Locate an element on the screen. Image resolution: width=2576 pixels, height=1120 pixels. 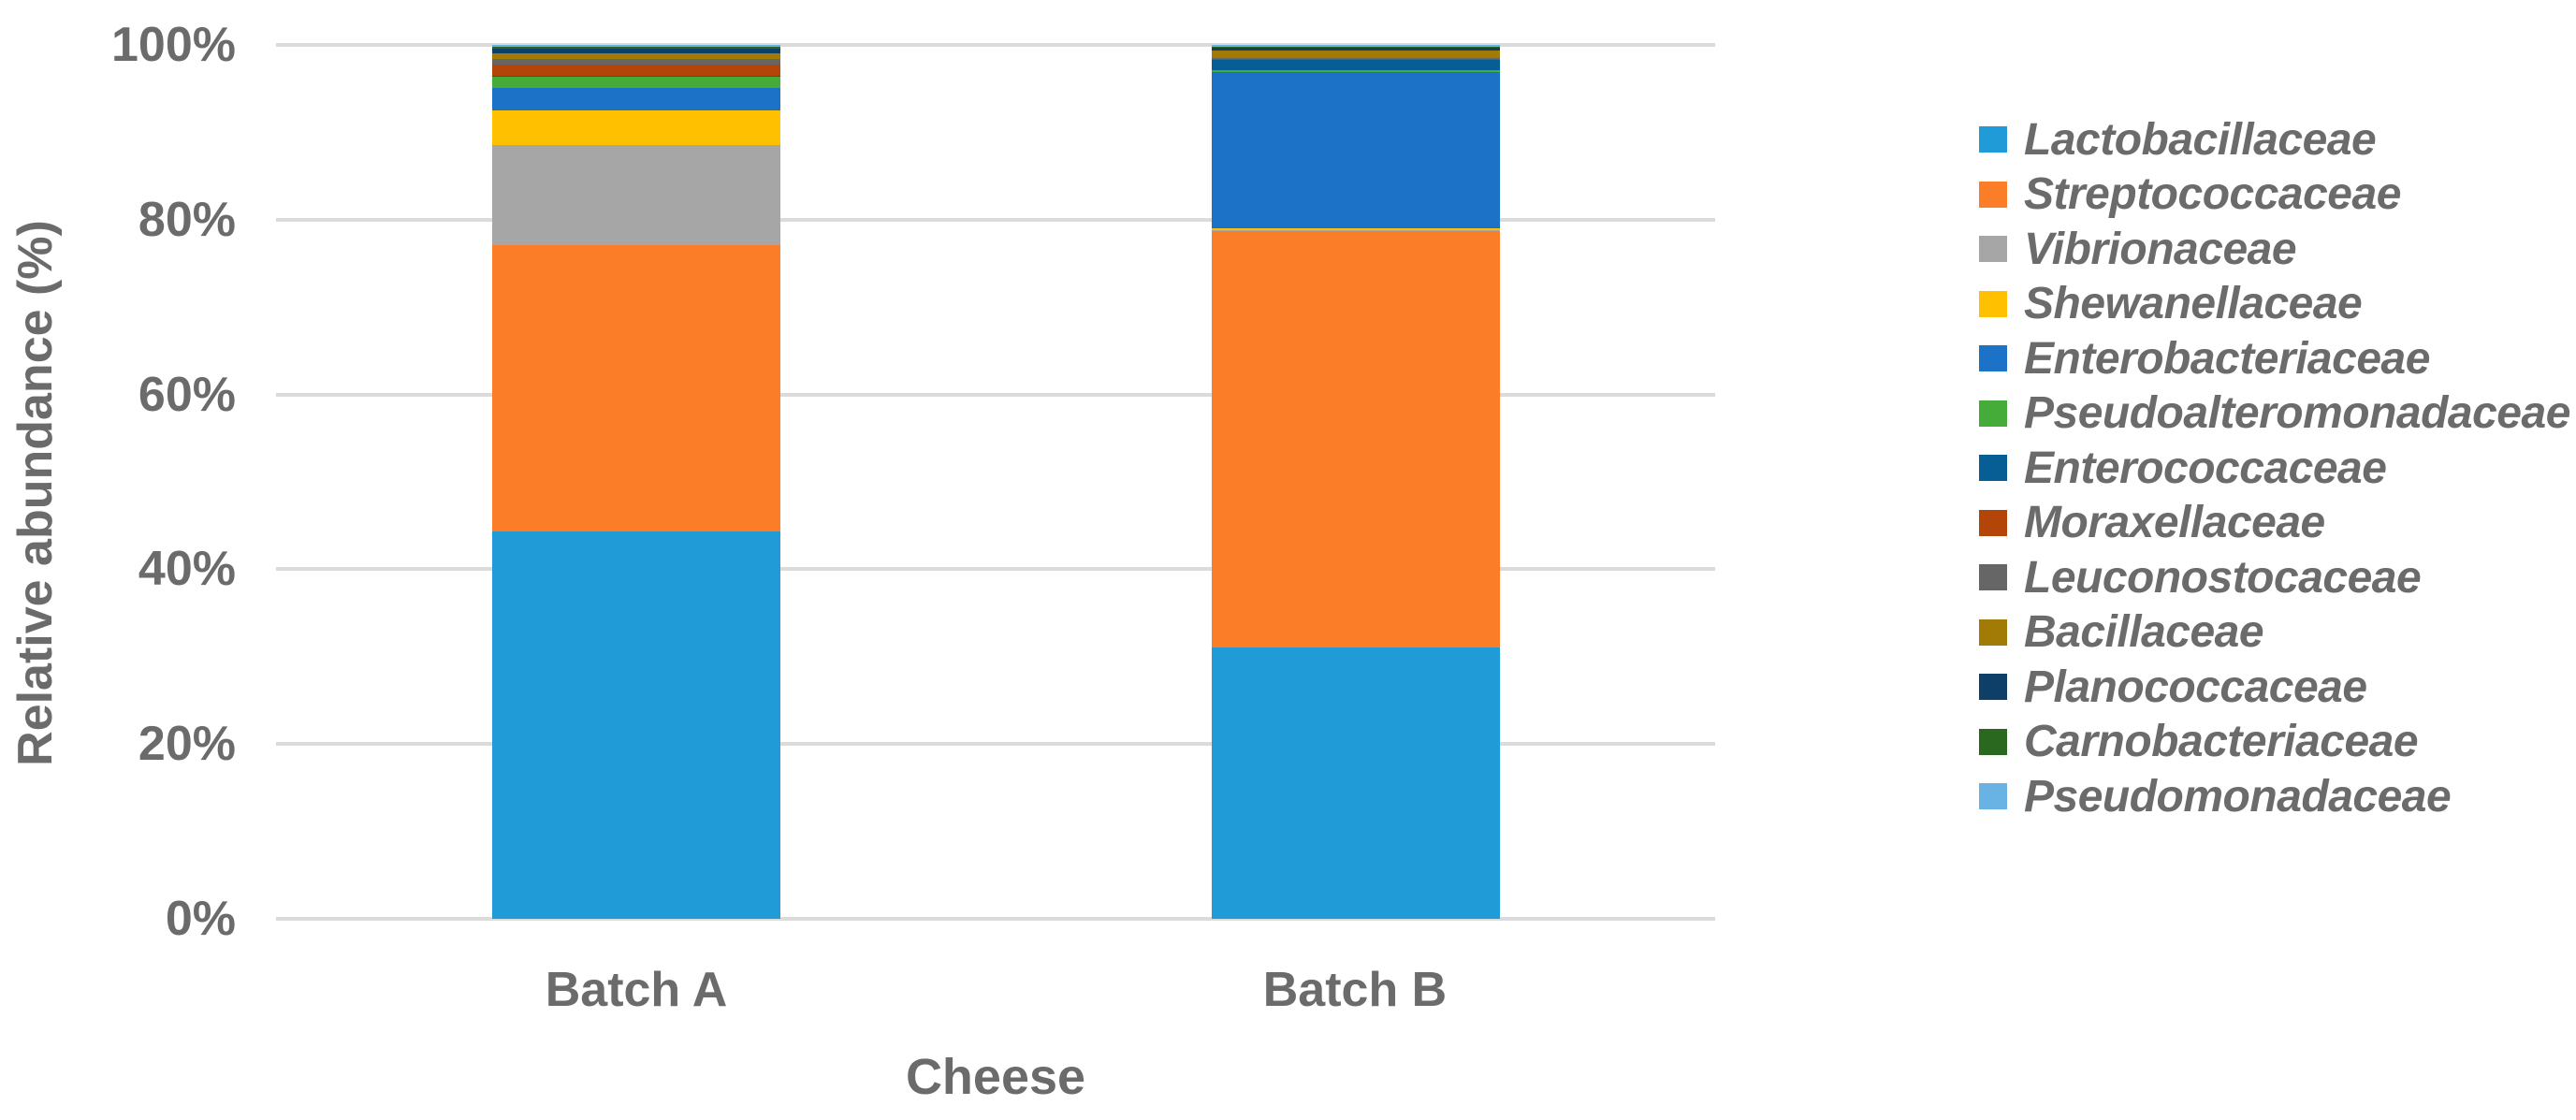
bar-segment-batch-a-planococcaceae is located at coordinates (635, 51).